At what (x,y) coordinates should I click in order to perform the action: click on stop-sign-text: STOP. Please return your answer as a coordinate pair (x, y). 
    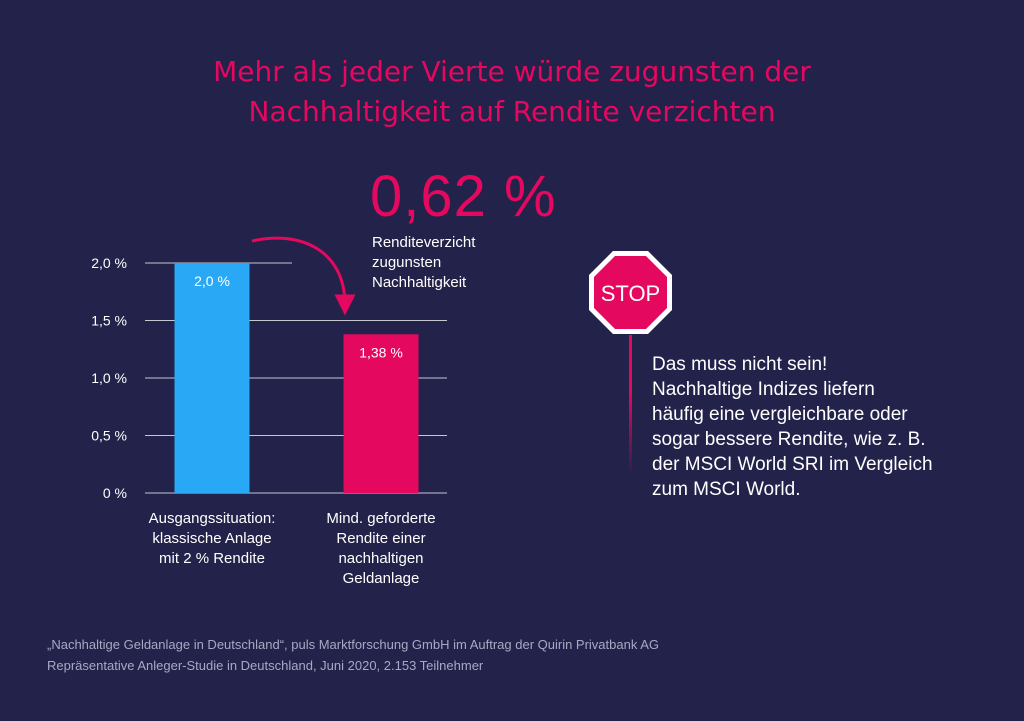
    Looking at the image, I should click on (631, 293).